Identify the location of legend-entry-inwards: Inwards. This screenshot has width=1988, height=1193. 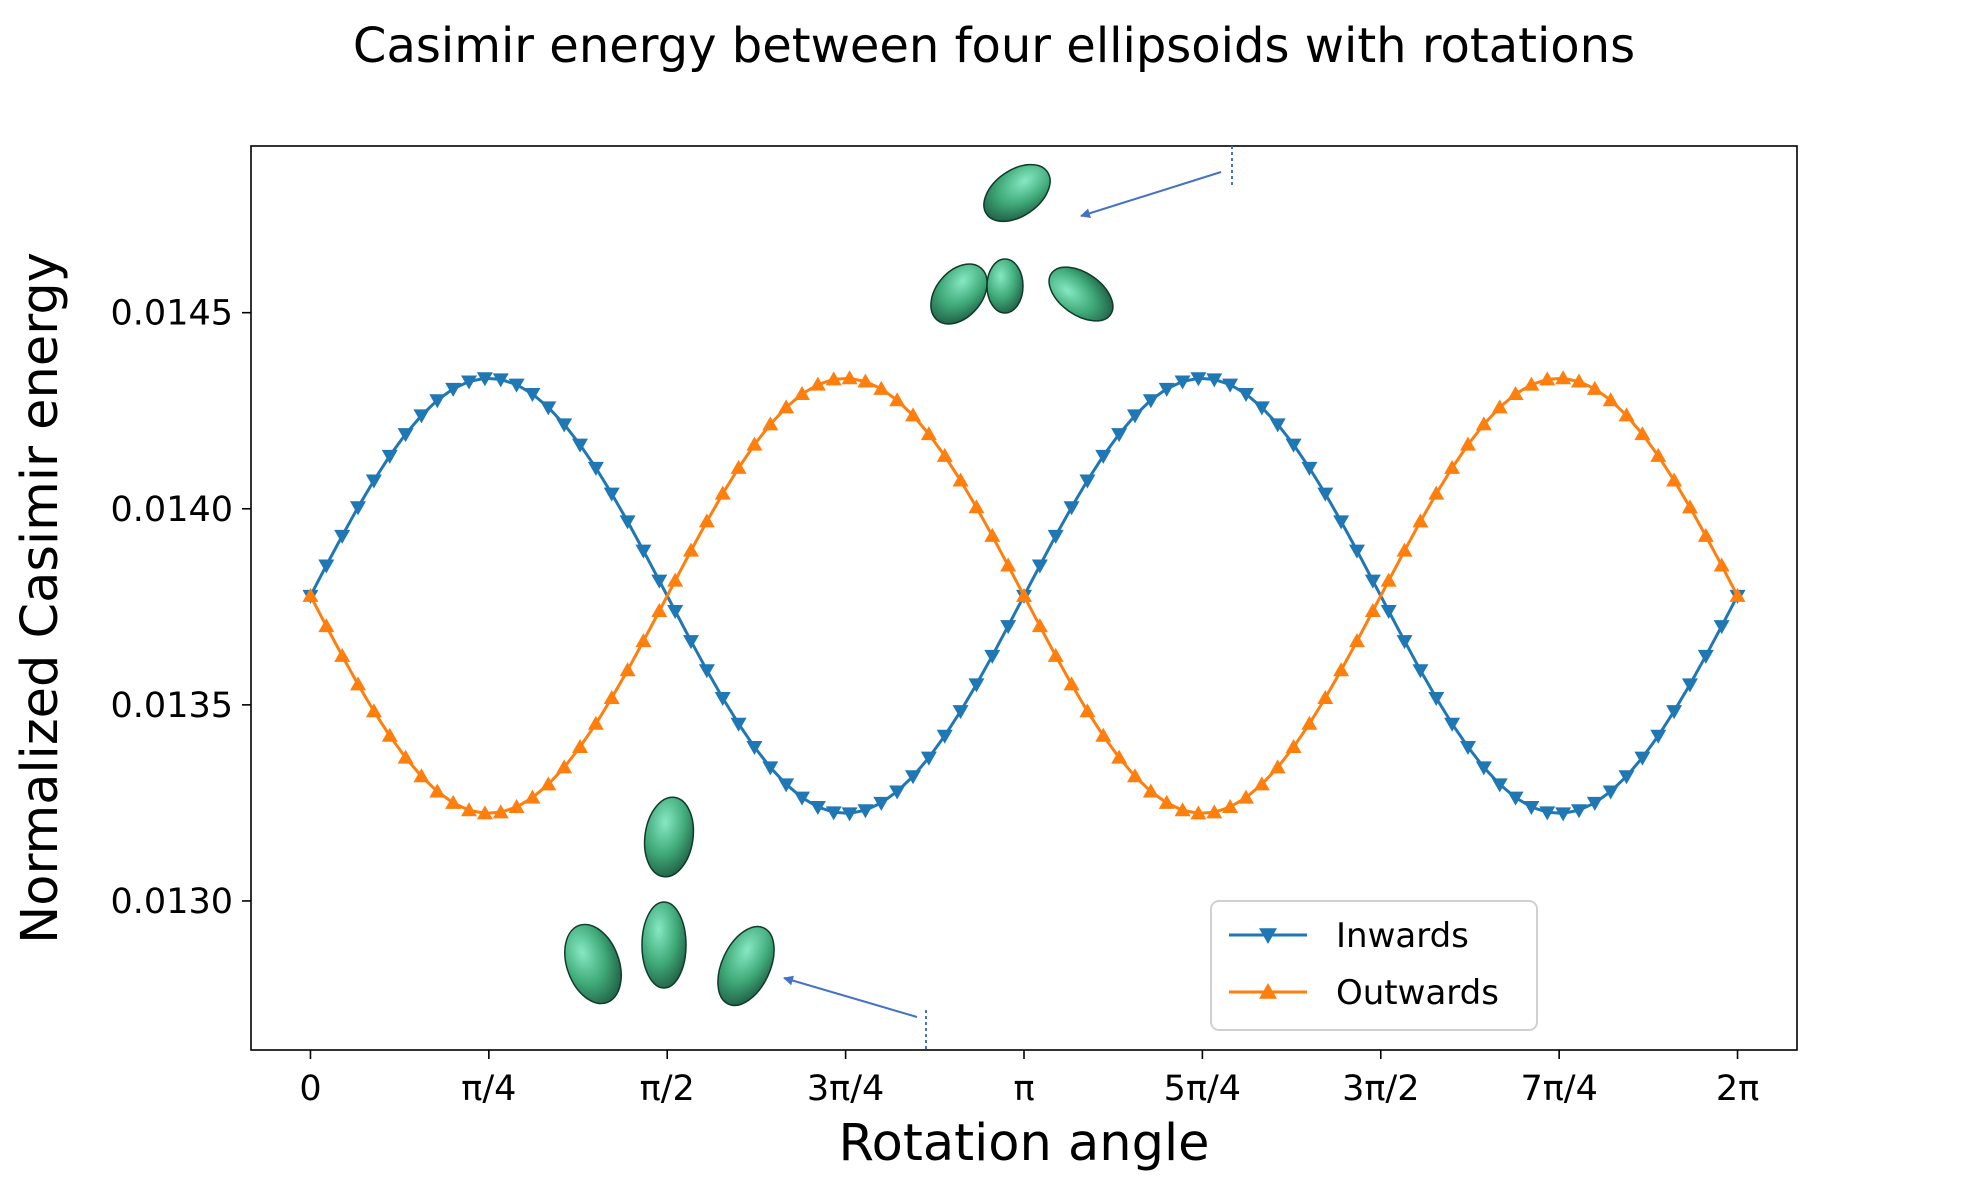
(1349, 936).